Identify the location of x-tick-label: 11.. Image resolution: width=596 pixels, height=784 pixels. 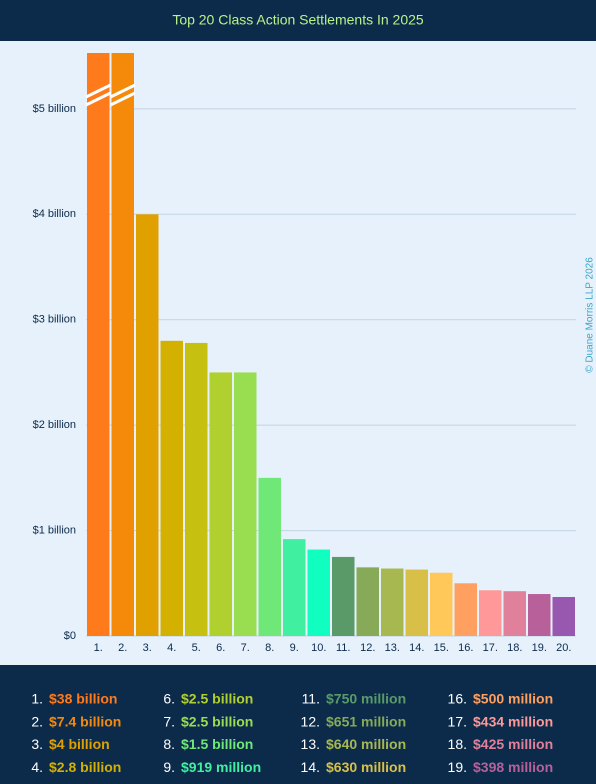
(343, 648).